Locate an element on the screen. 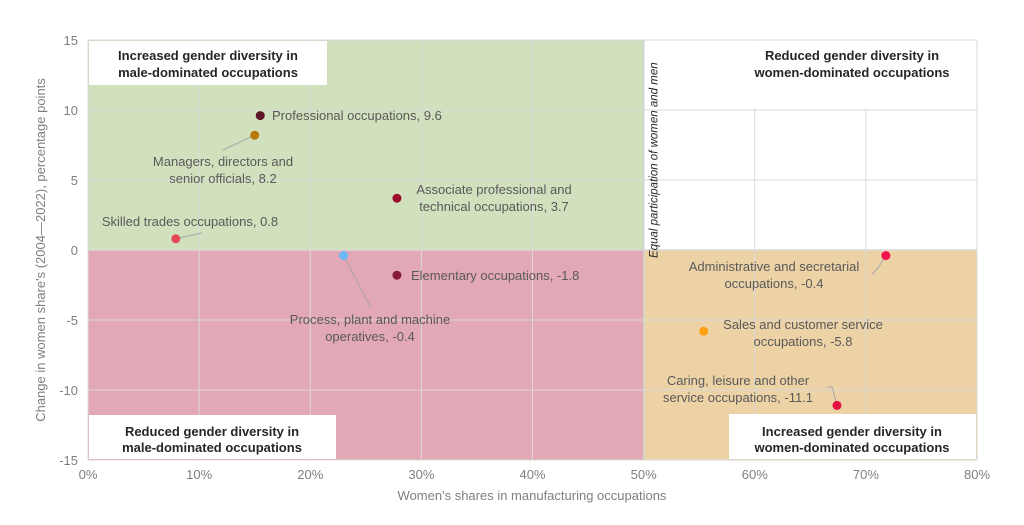 This screenshot has height=525, width=1024. data-label: occupations, -5.8 is located at coordinates (802, 341).